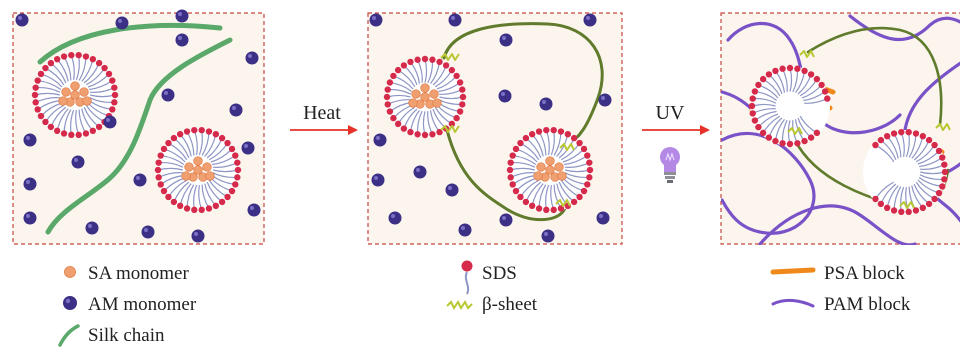  What do you see at coordinates (467, 277) in the screenshot?
I see `sds-icon` at bounding box center [467, 277].